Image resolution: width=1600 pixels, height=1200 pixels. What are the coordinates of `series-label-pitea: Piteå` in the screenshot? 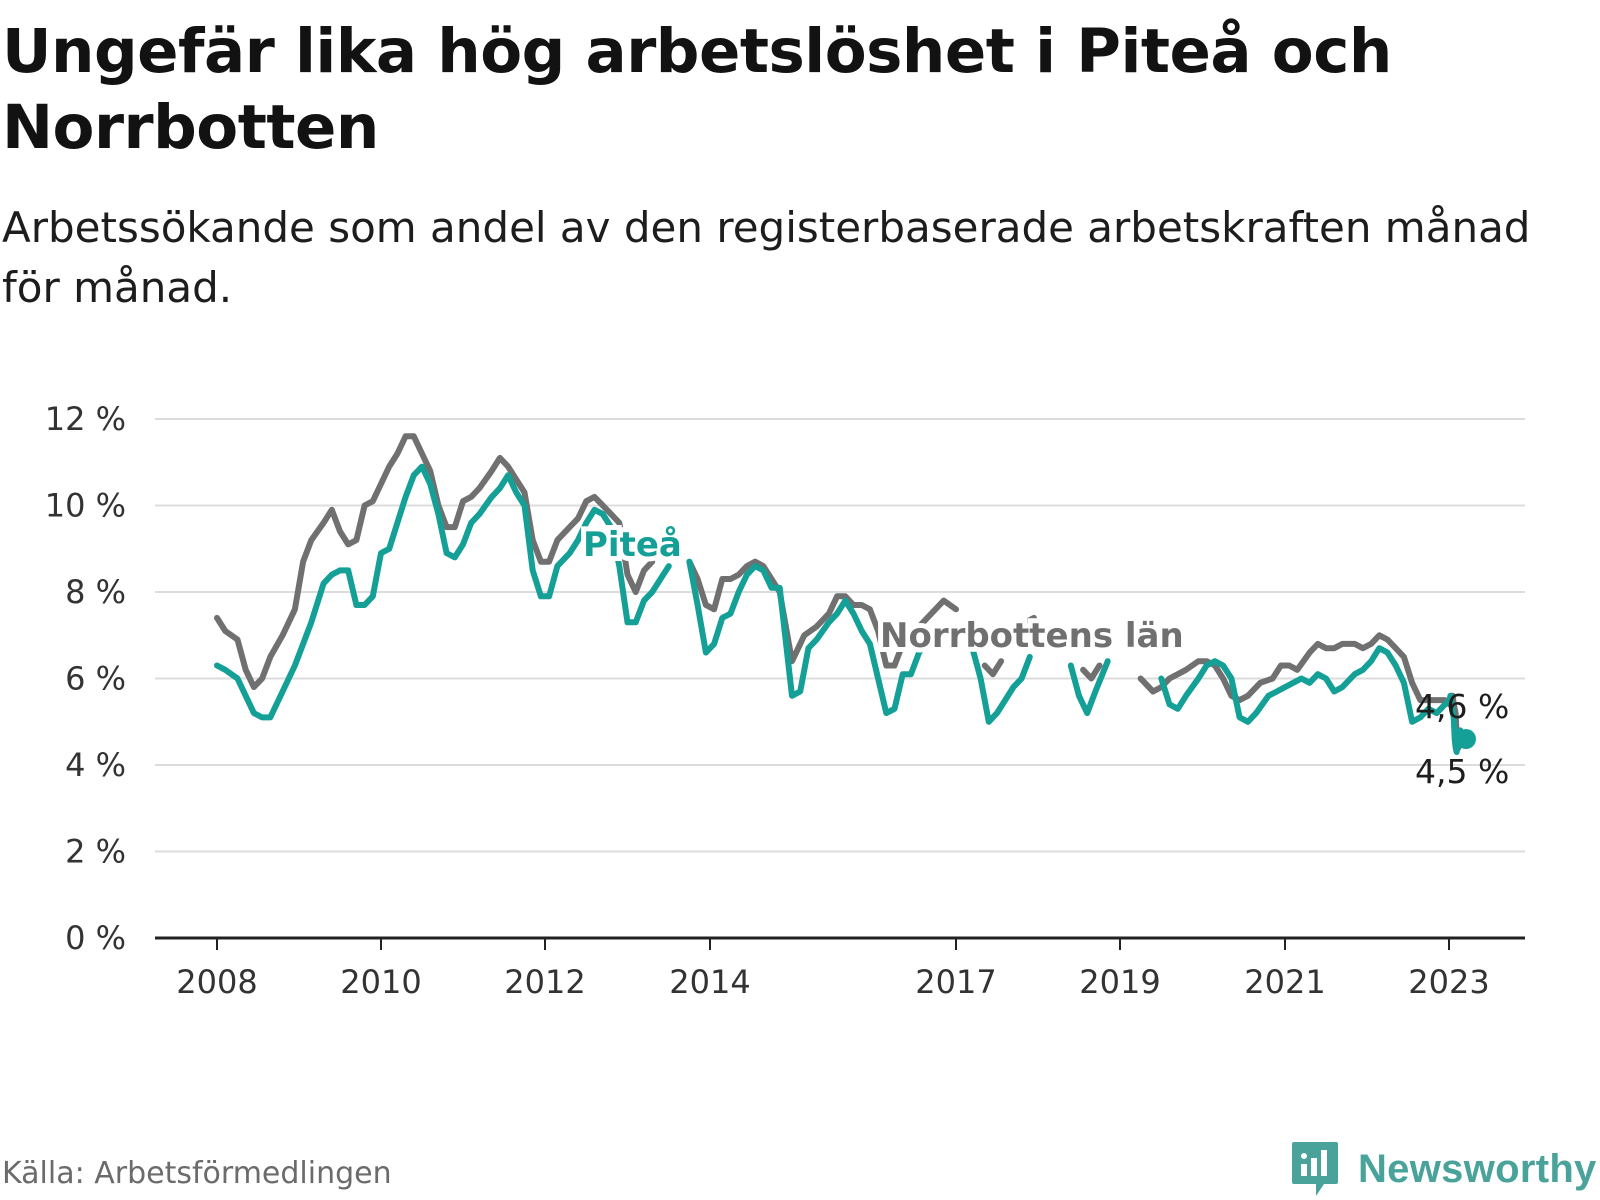 It's located at (632, 545).